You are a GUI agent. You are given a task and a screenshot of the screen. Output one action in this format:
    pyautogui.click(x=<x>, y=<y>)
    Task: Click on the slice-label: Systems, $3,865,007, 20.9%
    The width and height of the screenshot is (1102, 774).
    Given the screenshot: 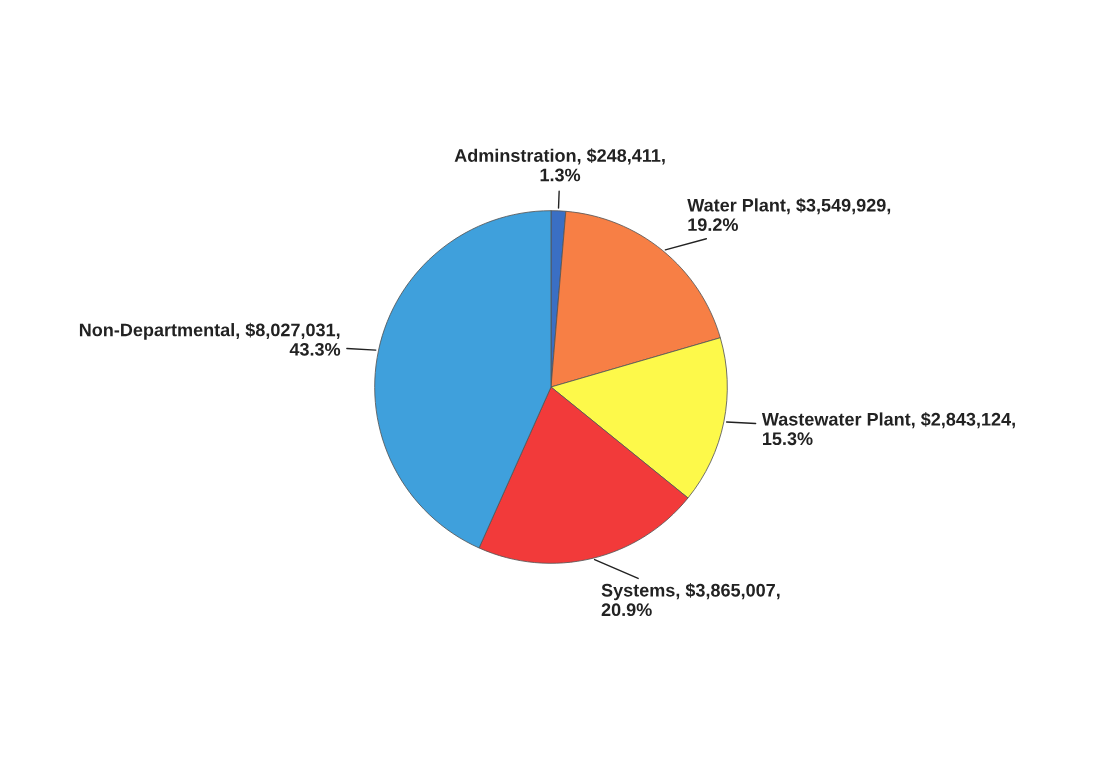 What is the action you would take?
    pyautogui.click(x=690, y=600)
    